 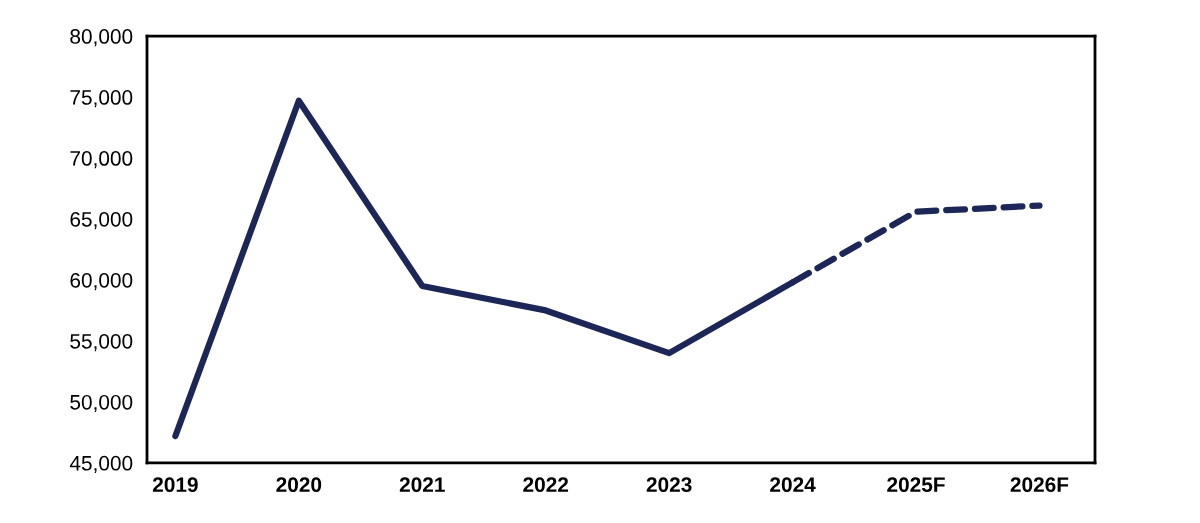 I want to click on y-tick-label: 70,000, so click(x=101, y=160).